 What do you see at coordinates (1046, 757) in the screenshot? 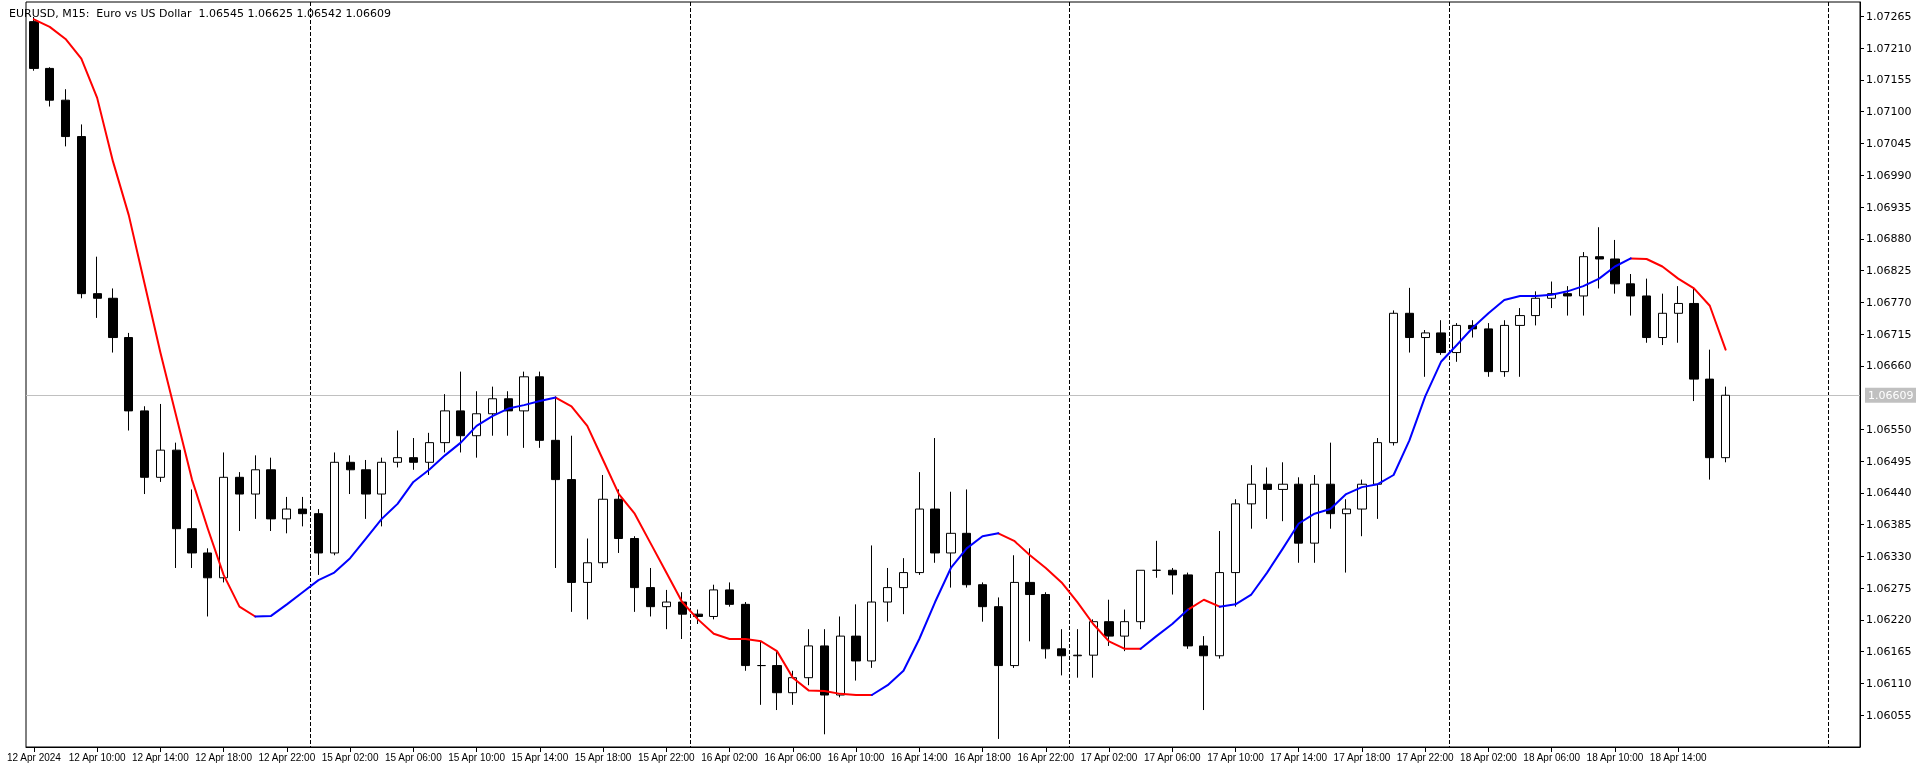
I see `x-tick-label: 16 Apr 22:00` at bounding box center [1046, 757].